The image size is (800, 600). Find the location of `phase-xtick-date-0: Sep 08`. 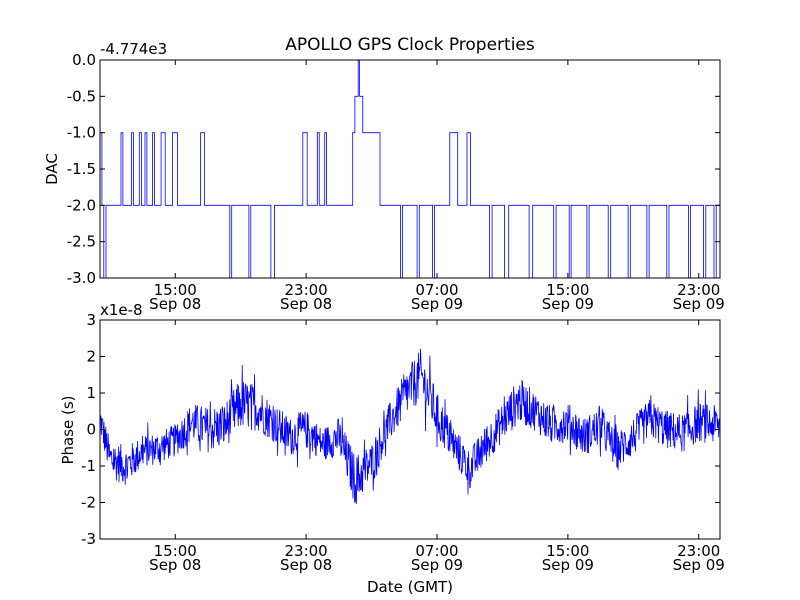

phase-xtick-date-0: Sep 08 is located at coordinates (175, 565).